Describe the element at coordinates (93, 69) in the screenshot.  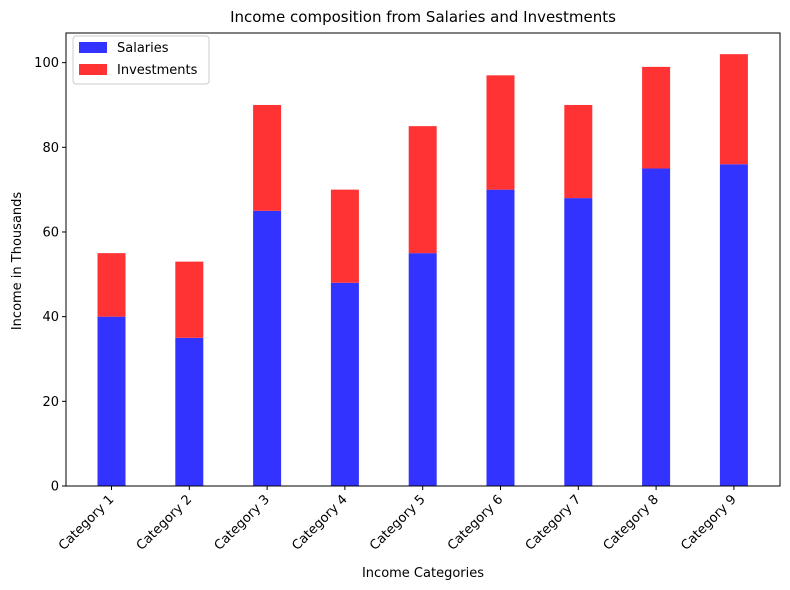
I see `legend-swatch-investments` at that location.